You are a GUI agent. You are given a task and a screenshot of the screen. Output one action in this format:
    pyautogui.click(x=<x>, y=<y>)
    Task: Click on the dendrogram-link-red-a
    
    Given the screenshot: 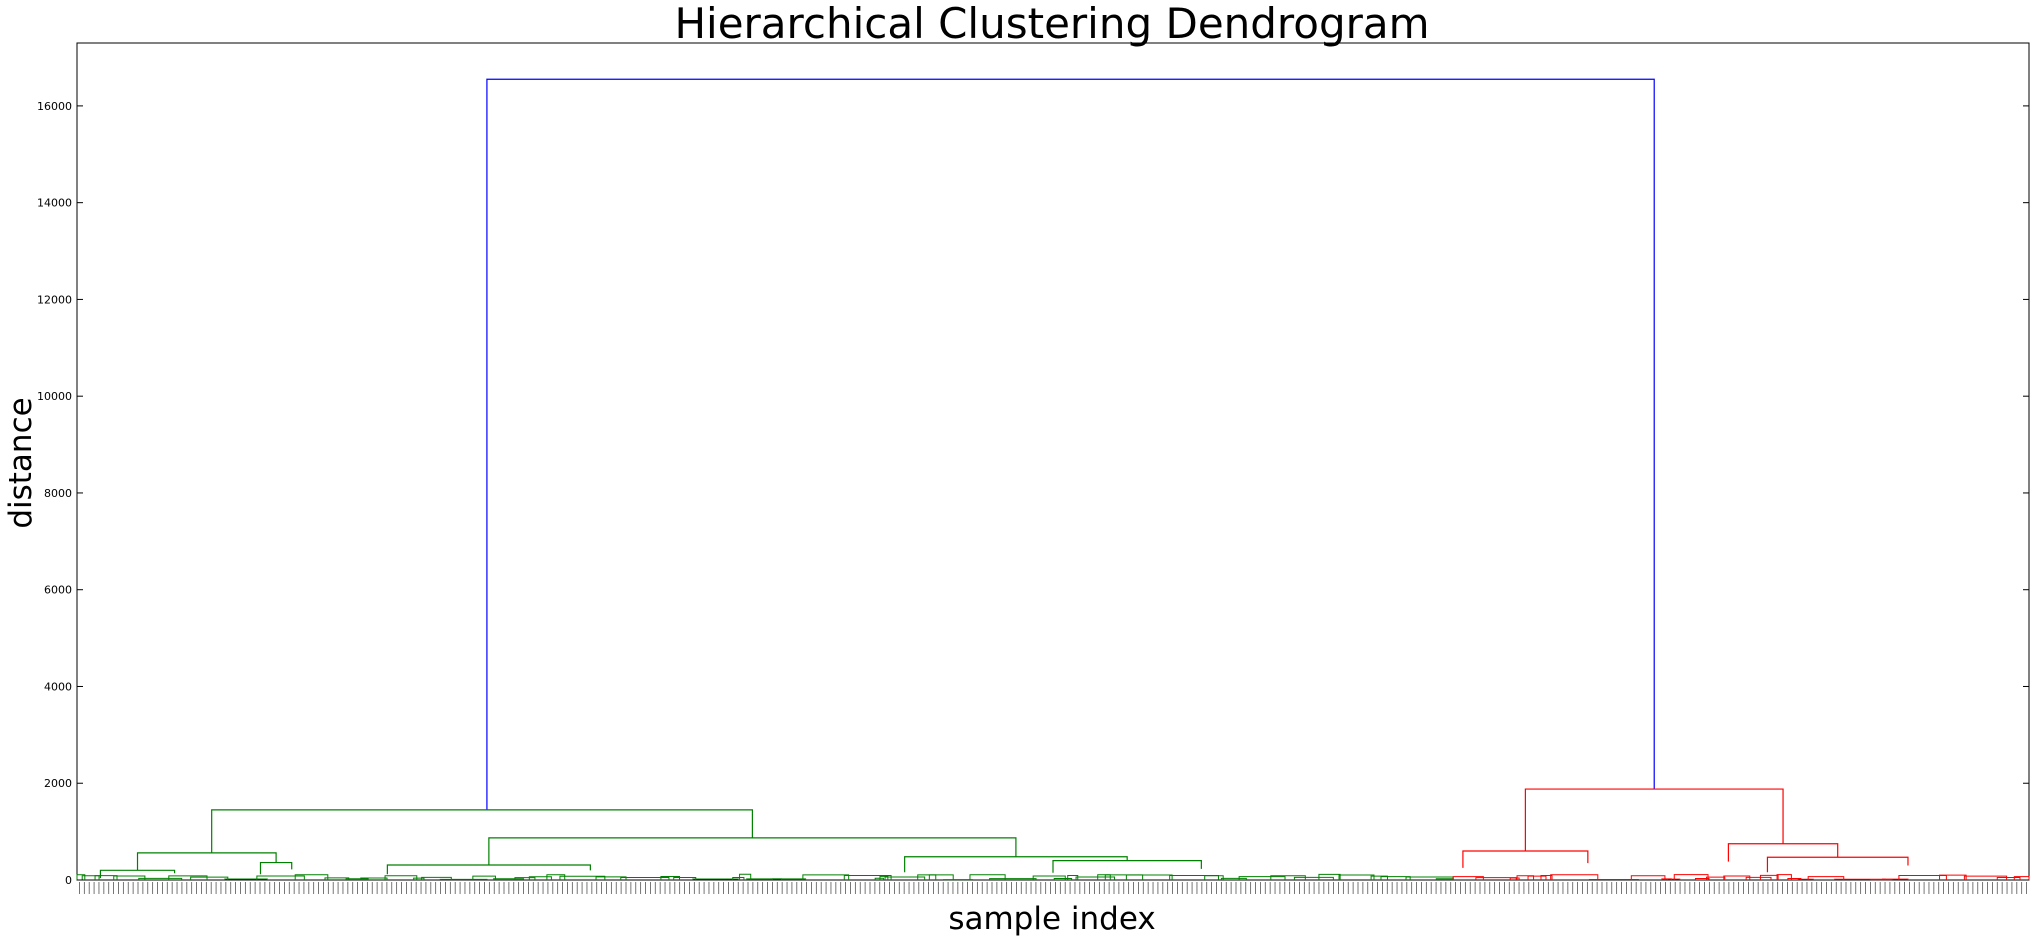 What is the action you would take?
    pyautogui.click(x=1525, y=859)
    